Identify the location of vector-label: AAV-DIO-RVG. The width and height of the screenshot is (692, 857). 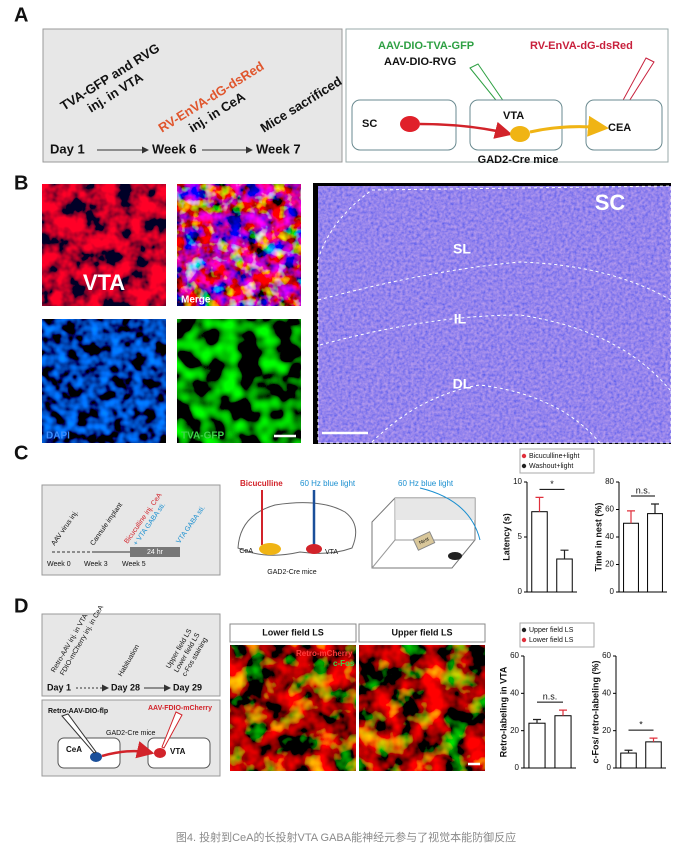
(420, 62).